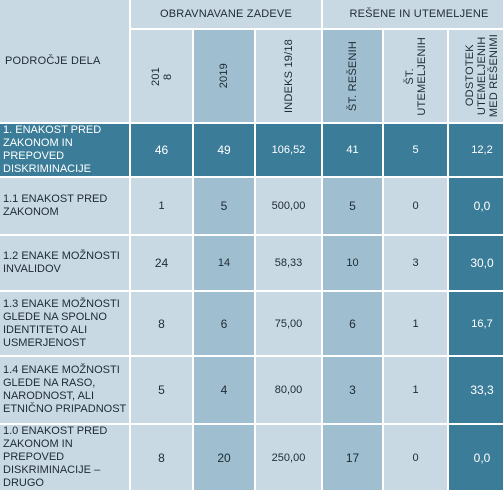 Image resolution: width=503 pixels, height=492 pixels. What do you see at coordinates (476, 76) in the screenshot?
I see `header-percent: ODSTOTEK UTEMELJENIH MED REŠENIMI` at bounding box center [476, 76].